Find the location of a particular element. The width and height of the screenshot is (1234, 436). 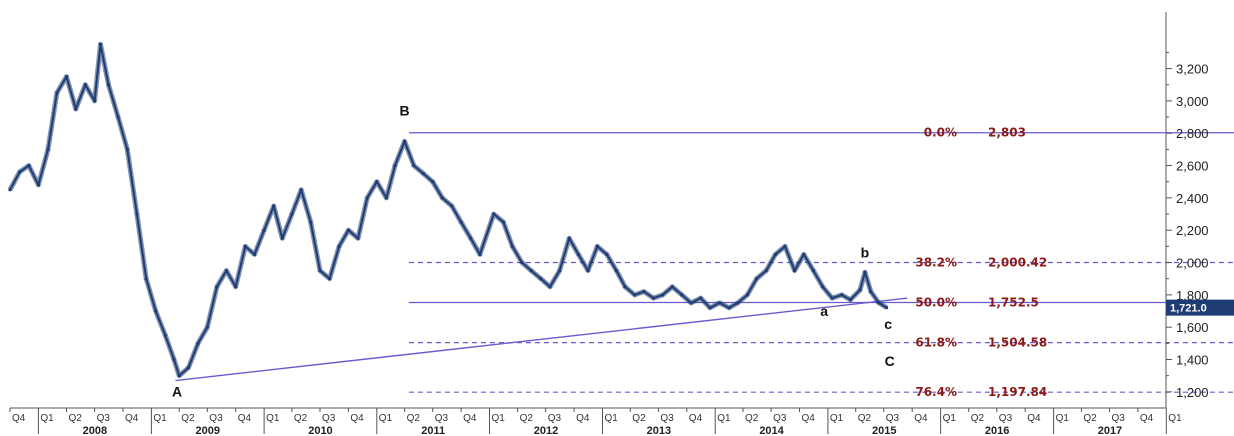

fib-pct-label: 61.8% is located at coordinates (936, 343).